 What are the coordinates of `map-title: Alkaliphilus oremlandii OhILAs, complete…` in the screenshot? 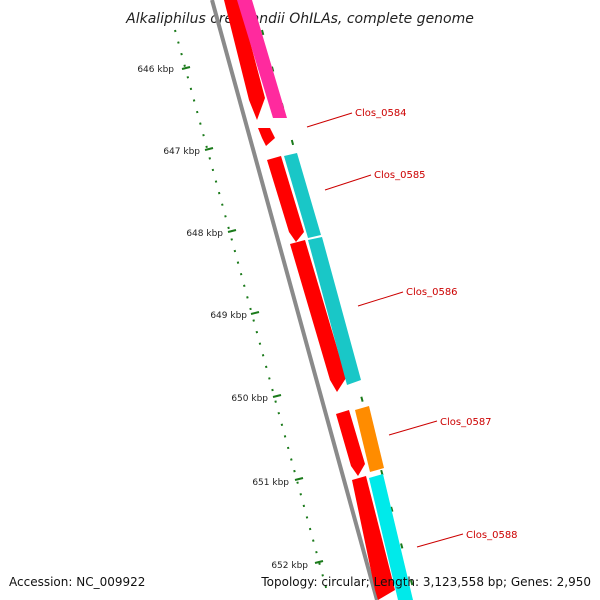 It's located at (299, 19).